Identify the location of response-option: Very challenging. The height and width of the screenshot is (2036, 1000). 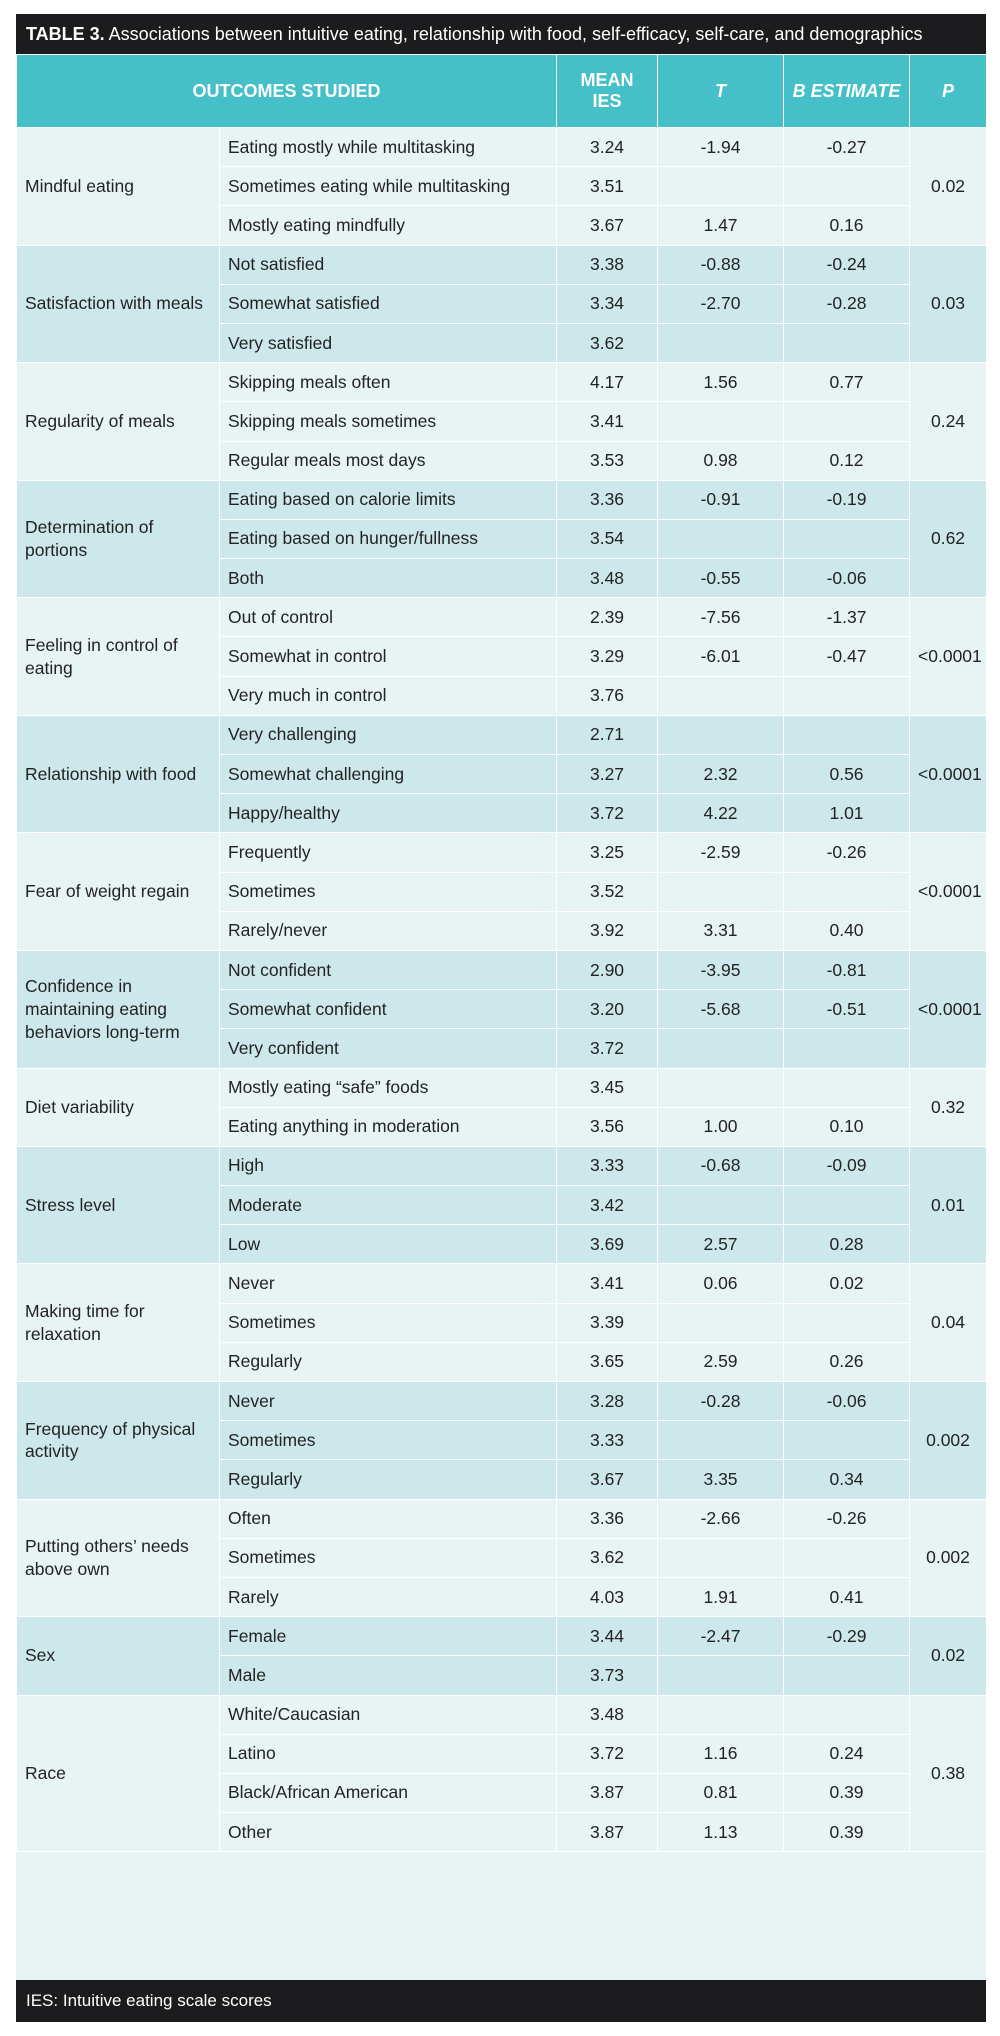
(388, 735).